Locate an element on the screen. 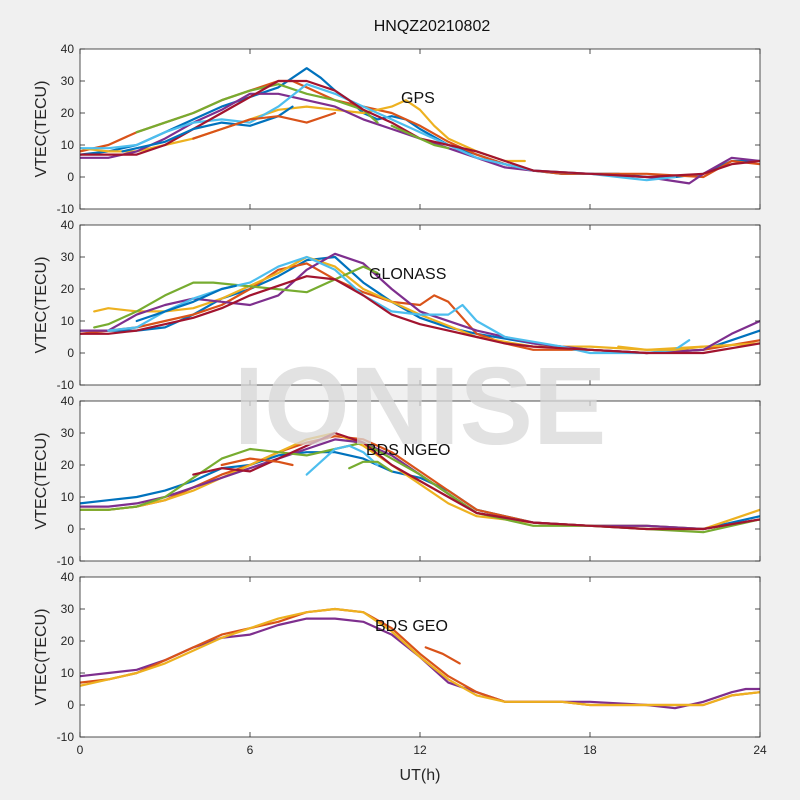 This screenshot has width=800, height=800. panel-annotation: BDS NGEO is located at coordinates (408, 450).